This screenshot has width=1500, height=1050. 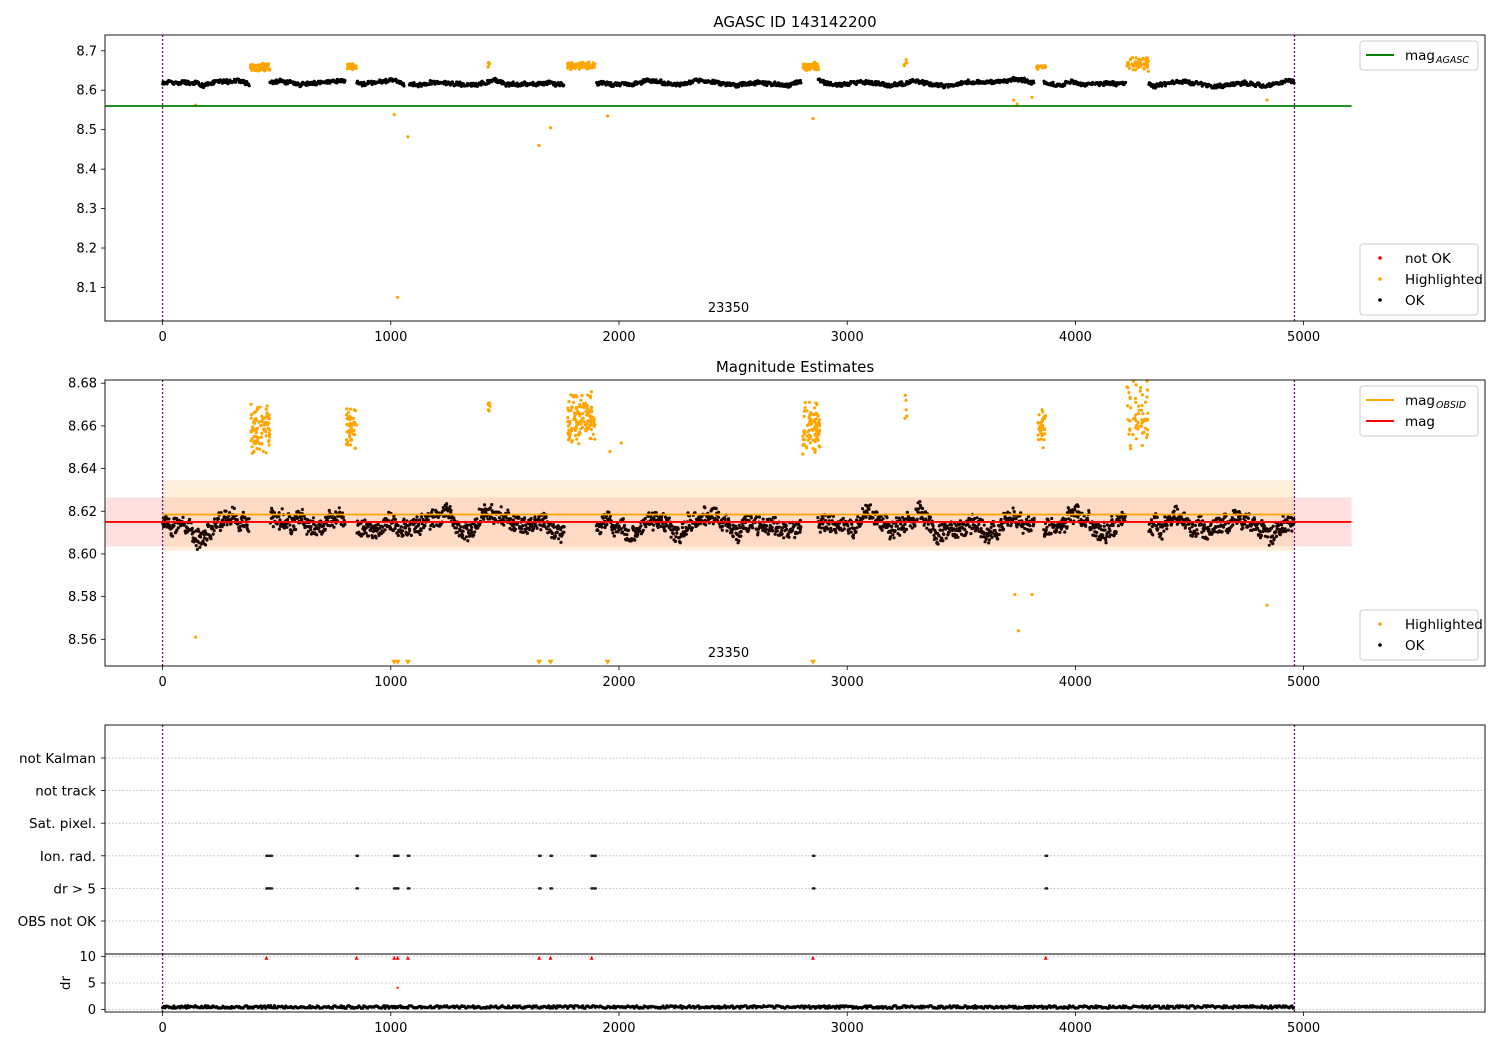 I want to click on legend-dot-swatch, so click(x=1380, y=645).